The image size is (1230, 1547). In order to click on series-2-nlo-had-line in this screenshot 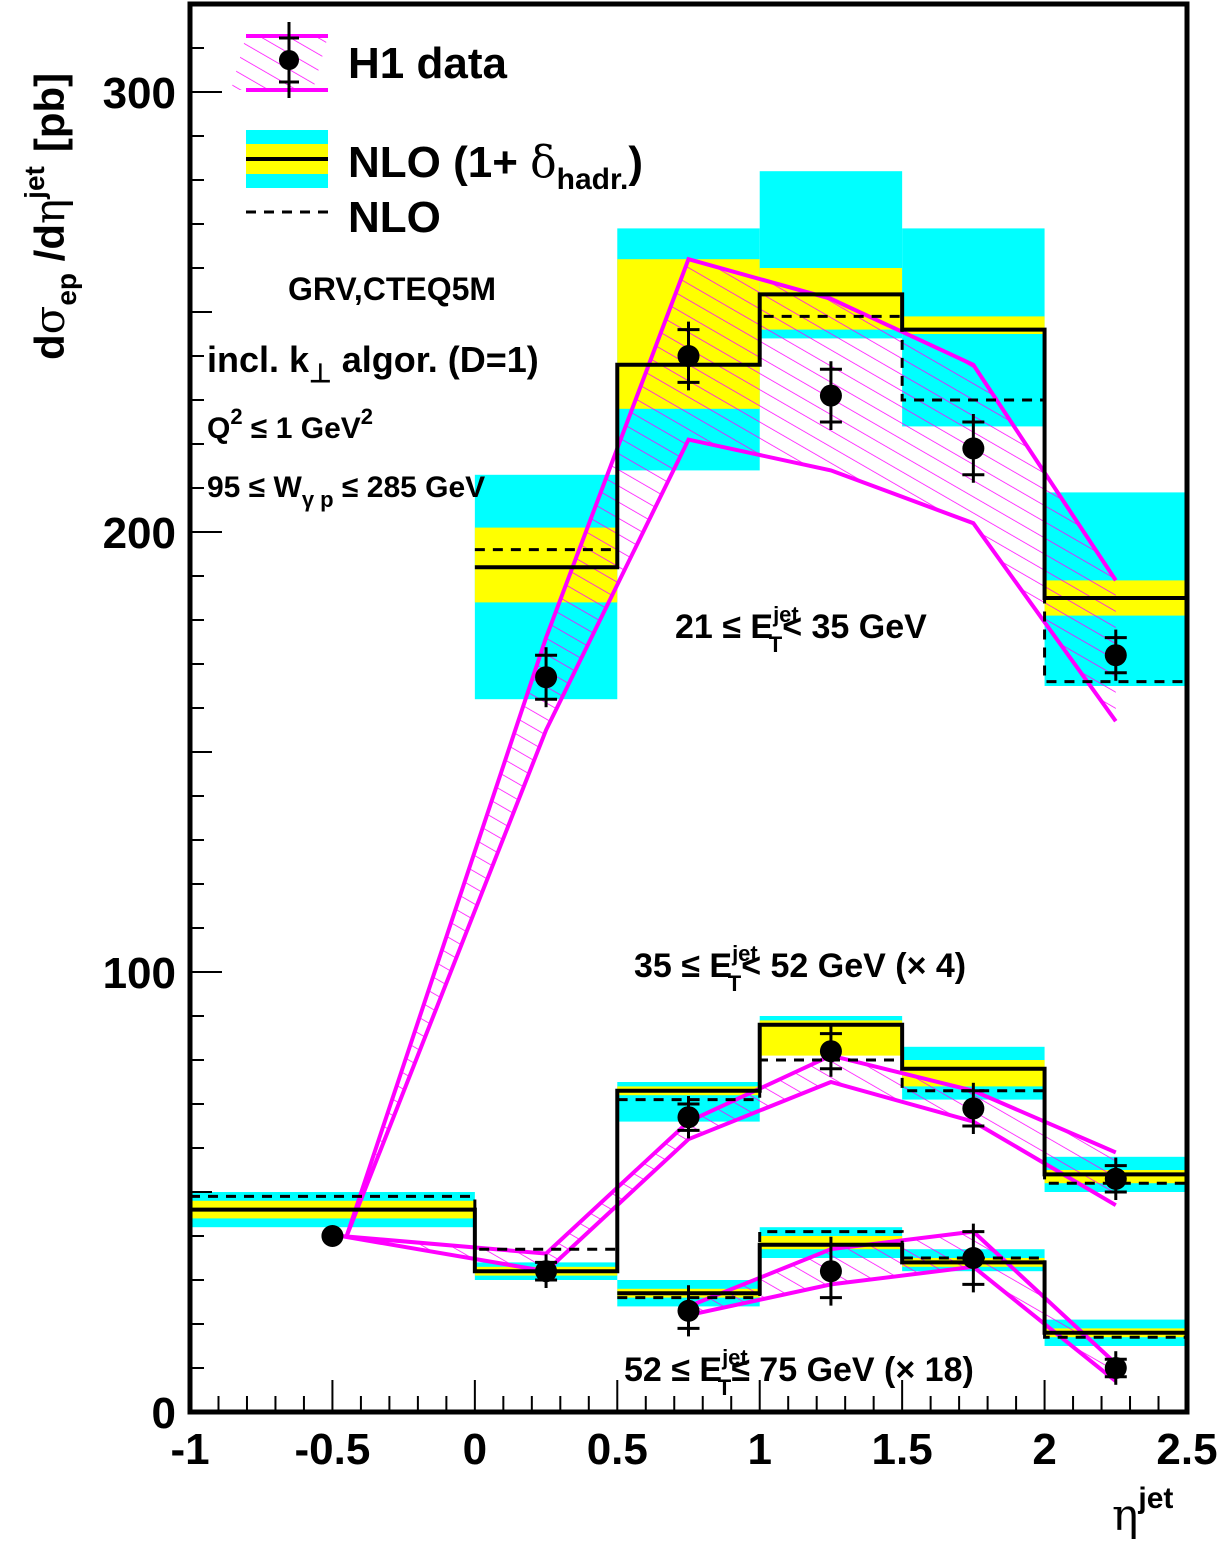, I will do `click(688, 1148)`.